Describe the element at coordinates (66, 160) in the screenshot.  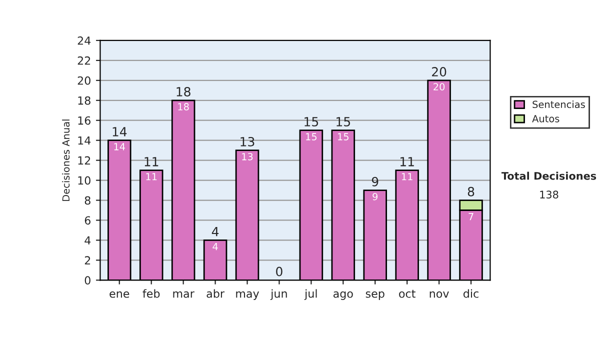
I see `y-axis-title: Decisiones Anual` at that location.